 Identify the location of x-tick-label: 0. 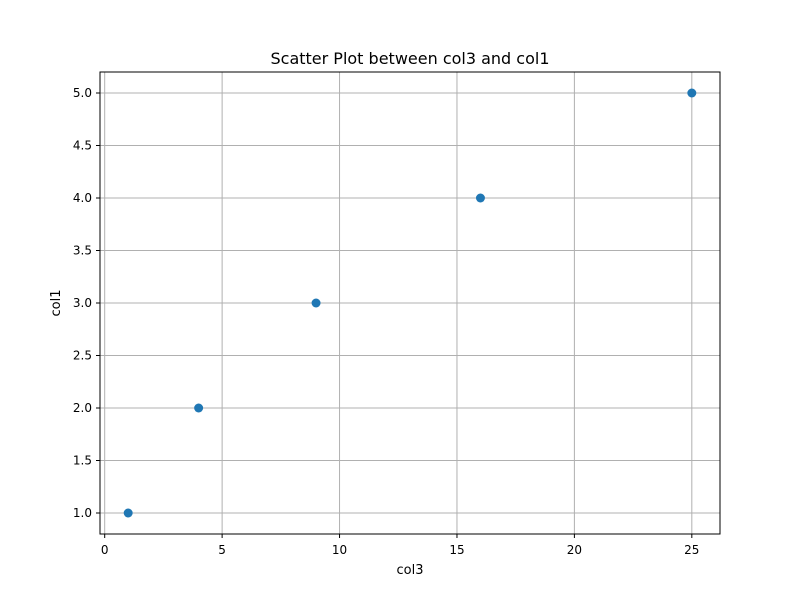
(105, 550).